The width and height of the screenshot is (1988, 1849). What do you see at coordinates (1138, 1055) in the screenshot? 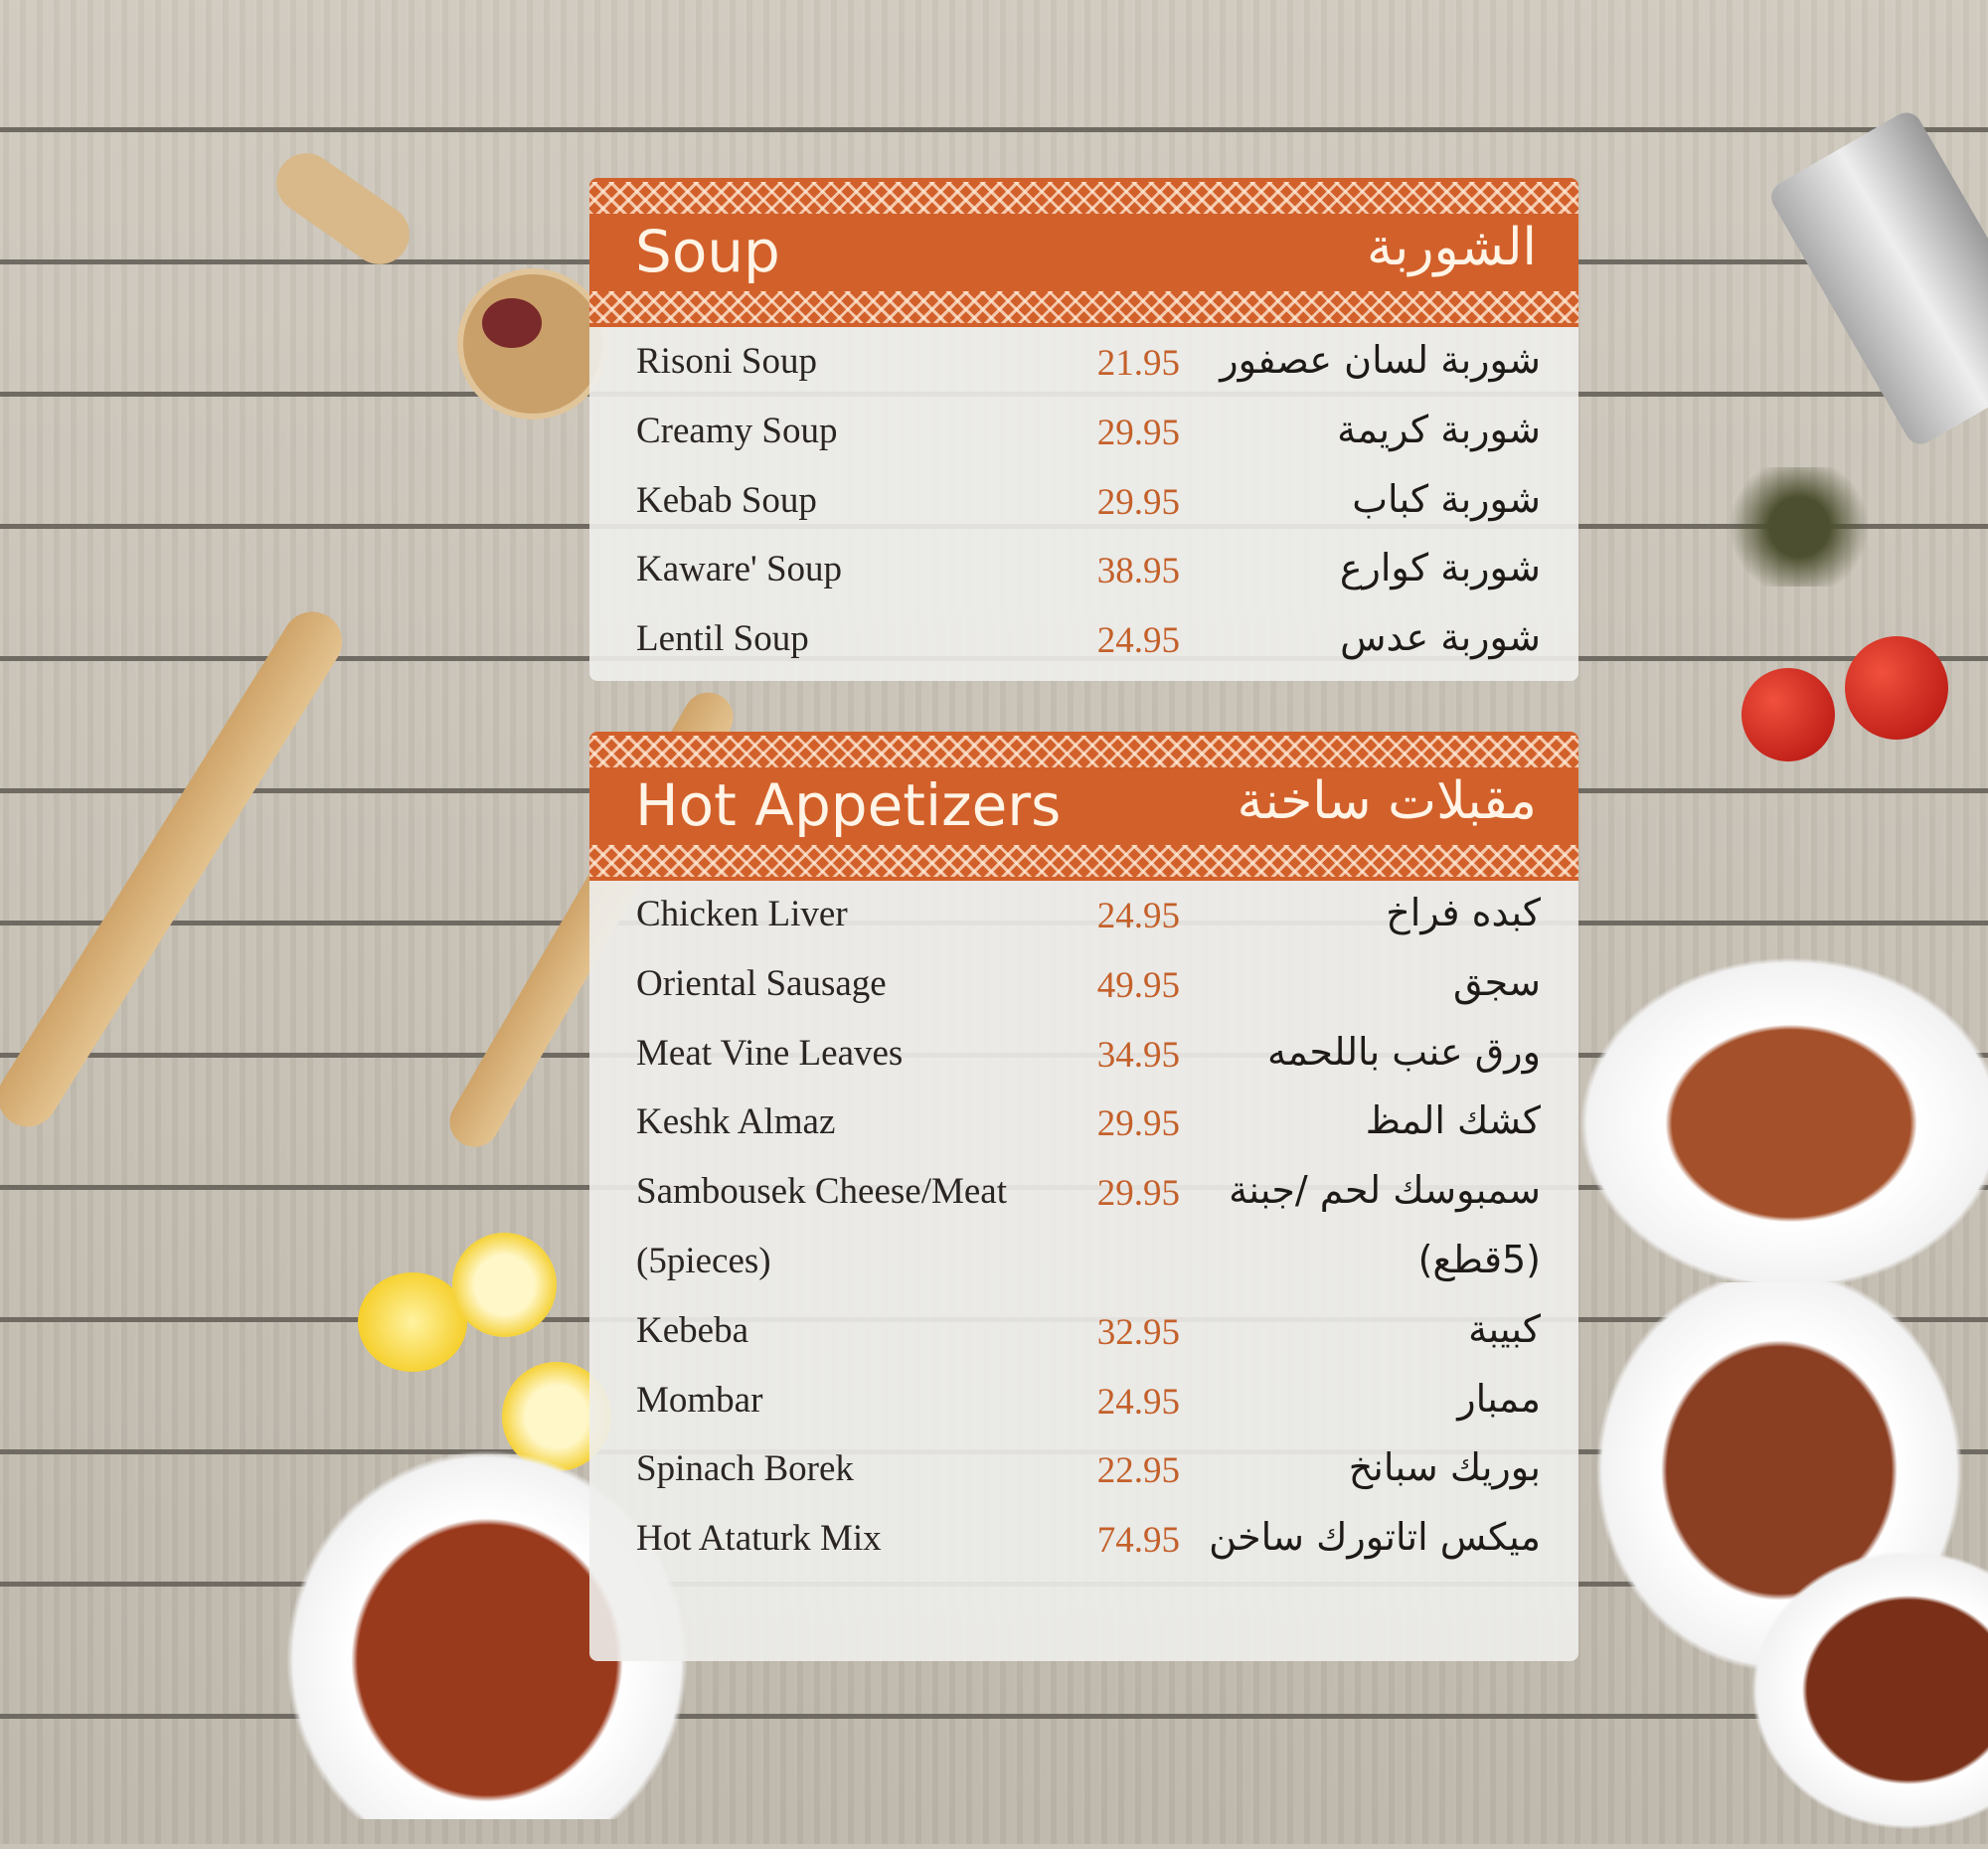
I see `item-price: 34.95` at bounding box center [1138, 1055].